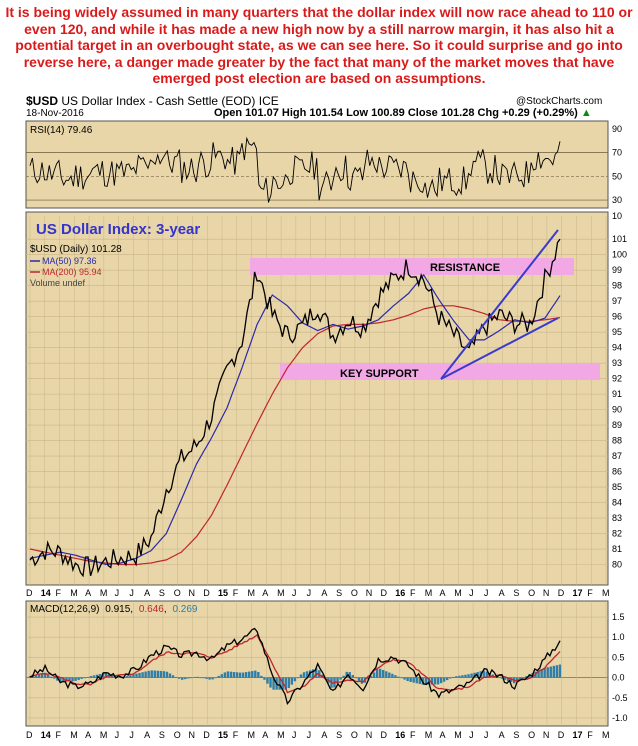 The width and height of the screenshot is (638, 746). Describe the element at coordinates (617, 472) in the screenshot. I see `price-tick-label: 86` at that location.